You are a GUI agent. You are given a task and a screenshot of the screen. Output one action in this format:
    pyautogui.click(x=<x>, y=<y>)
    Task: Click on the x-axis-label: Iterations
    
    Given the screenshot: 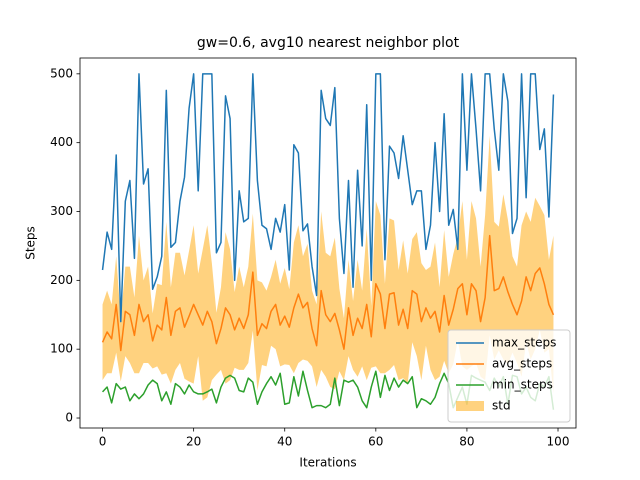 What is the action you would take?
    pyautogui.click(x=327, y=463)
    